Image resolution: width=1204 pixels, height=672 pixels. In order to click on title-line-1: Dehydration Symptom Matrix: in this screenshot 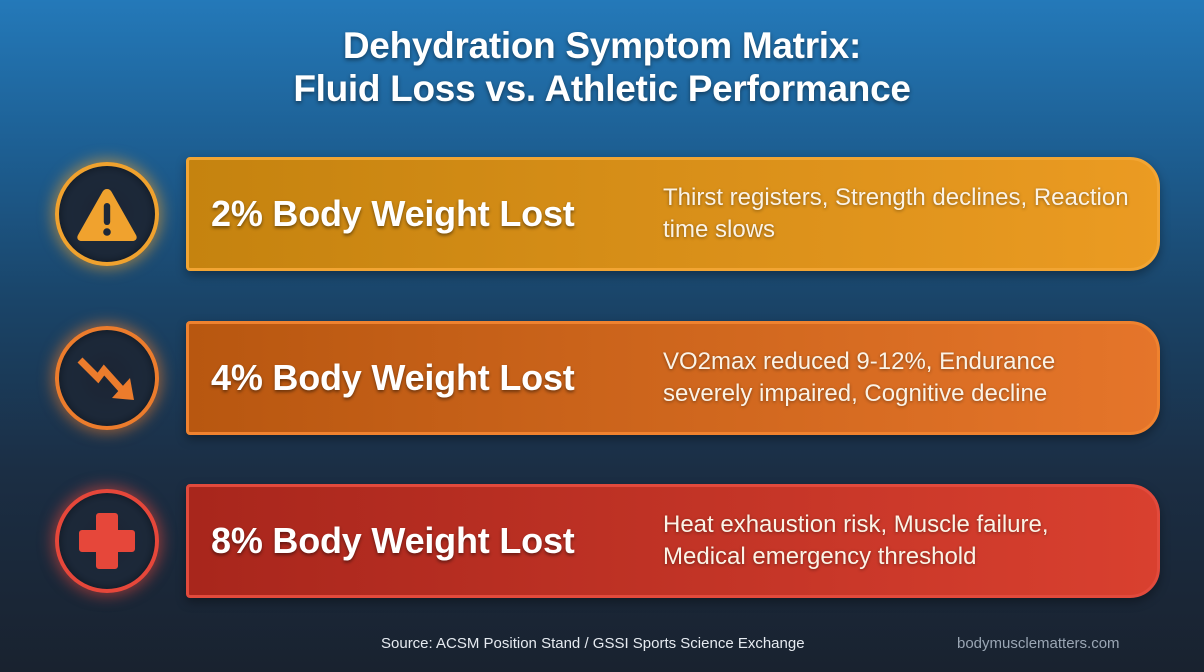, I will do `click(602, 45)`.